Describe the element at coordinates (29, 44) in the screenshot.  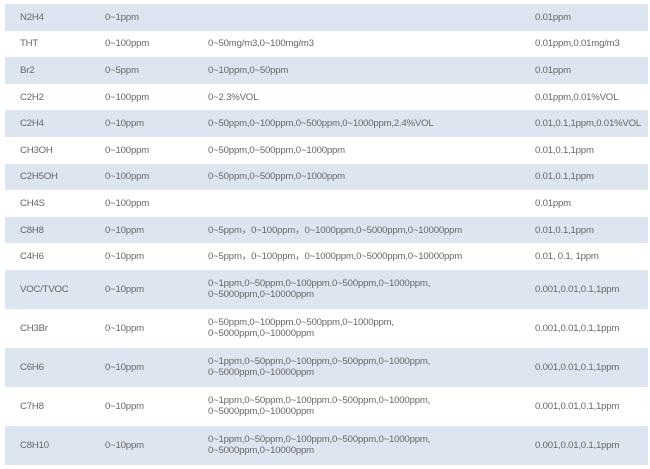
I see `gas-name-cell: THT` at that location.